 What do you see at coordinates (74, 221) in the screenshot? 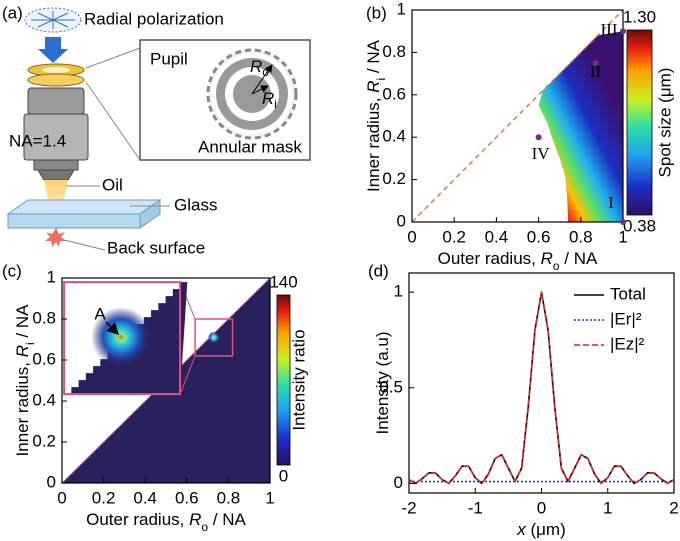
I see `glass-front` at bounding box center [74, 221].